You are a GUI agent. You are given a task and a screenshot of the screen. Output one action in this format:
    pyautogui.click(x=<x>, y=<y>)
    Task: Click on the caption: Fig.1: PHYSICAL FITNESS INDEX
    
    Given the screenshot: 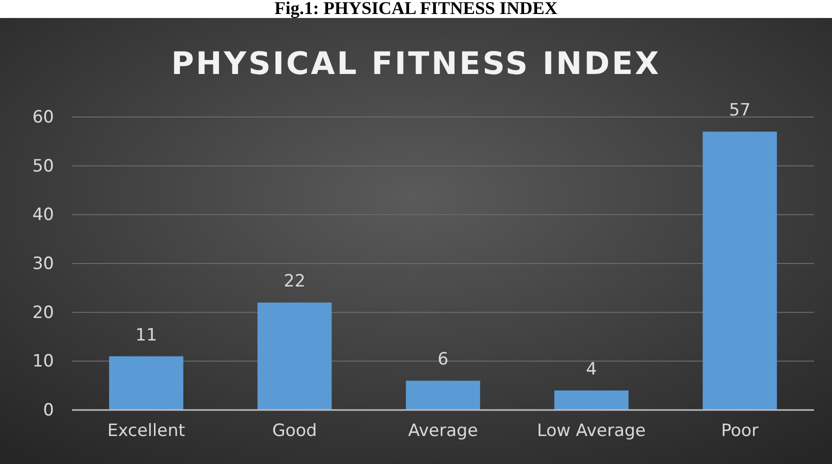 What is the action you would take?
    pyautogui.click(x=416, y=9)
    